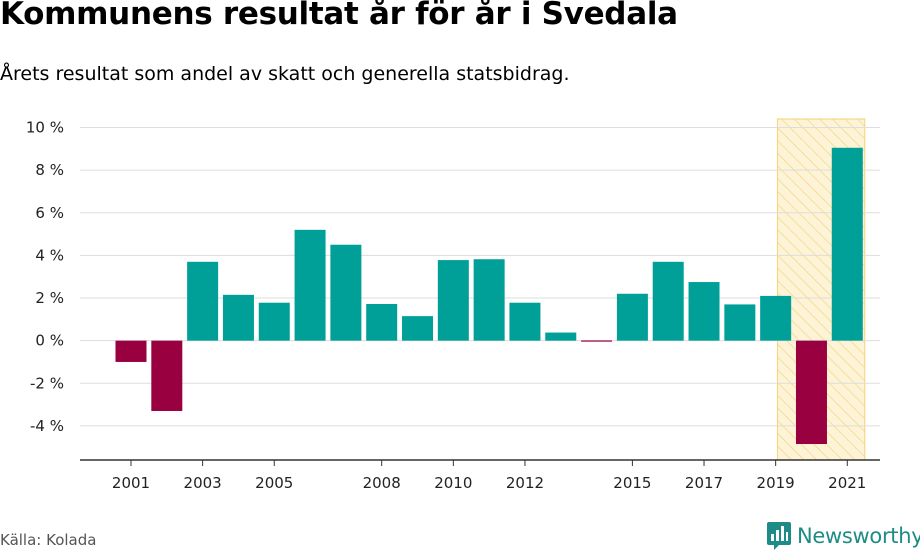 The image size is (920, 553). Describe the element at coordinates (49, 170) in the screenshot. I see `y-tick-label: 8 %` at that location.